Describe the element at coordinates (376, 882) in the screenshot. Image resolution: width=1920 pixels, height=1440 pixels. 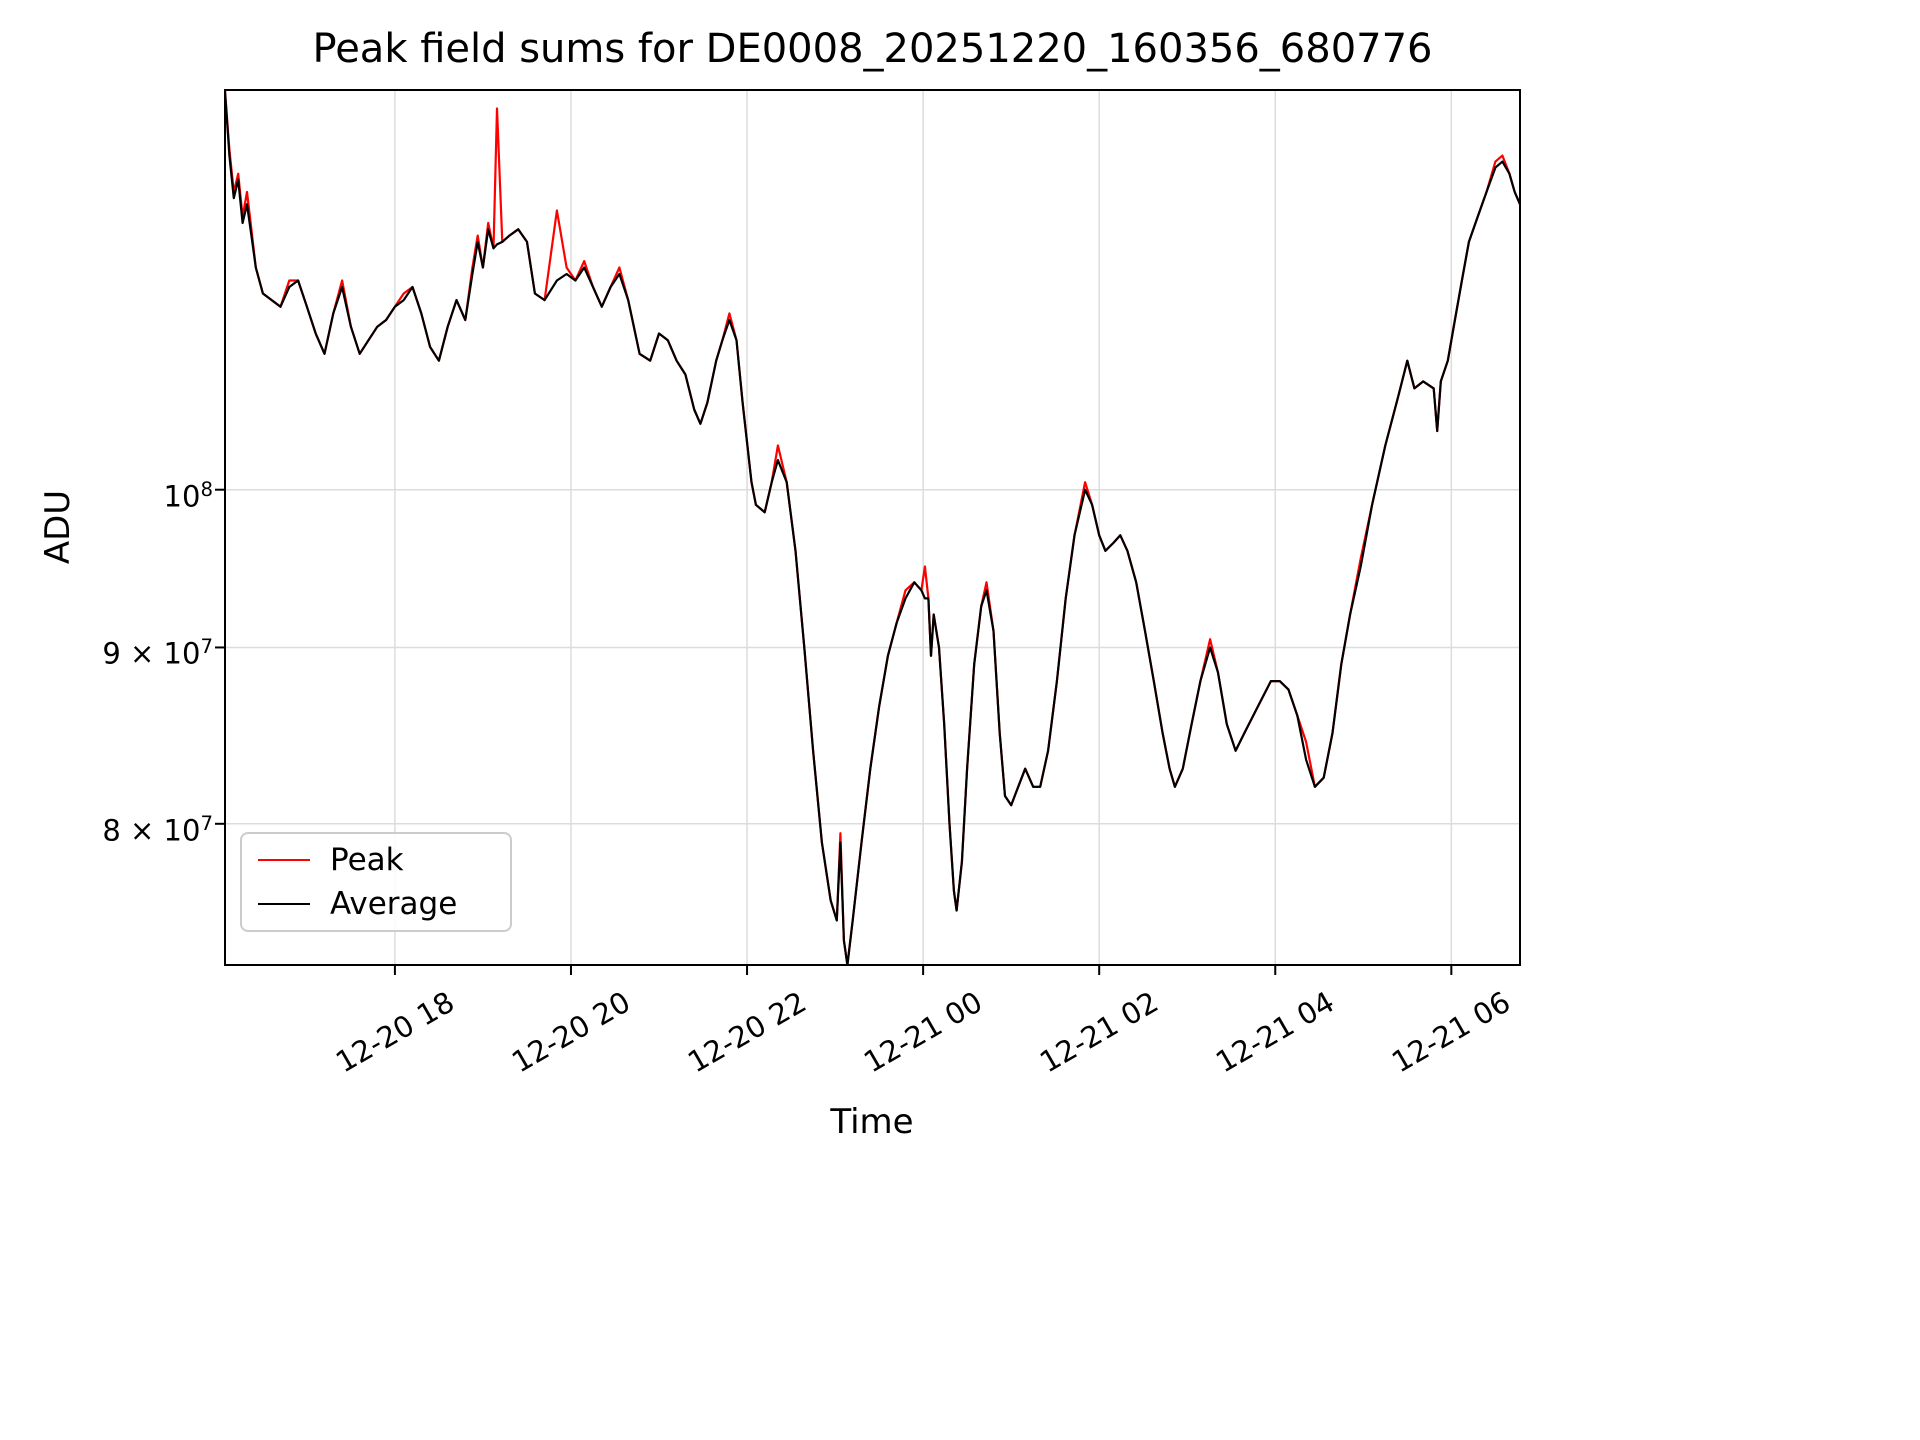
I see `legend: Peak Average` at that location.